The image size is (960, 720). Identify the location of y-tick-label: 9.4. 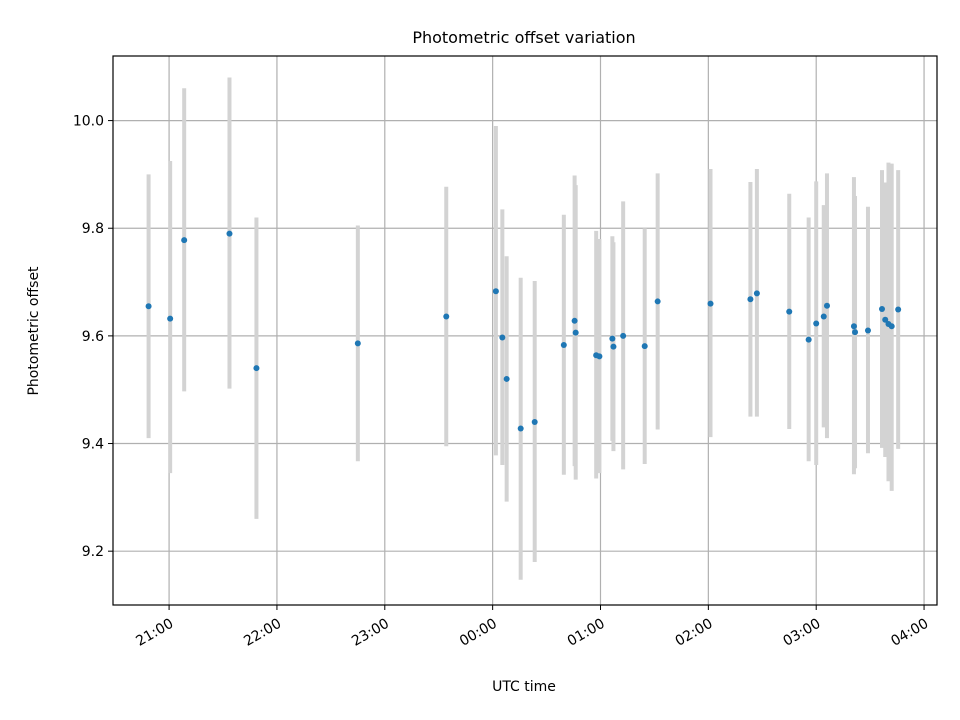
(93, 445).